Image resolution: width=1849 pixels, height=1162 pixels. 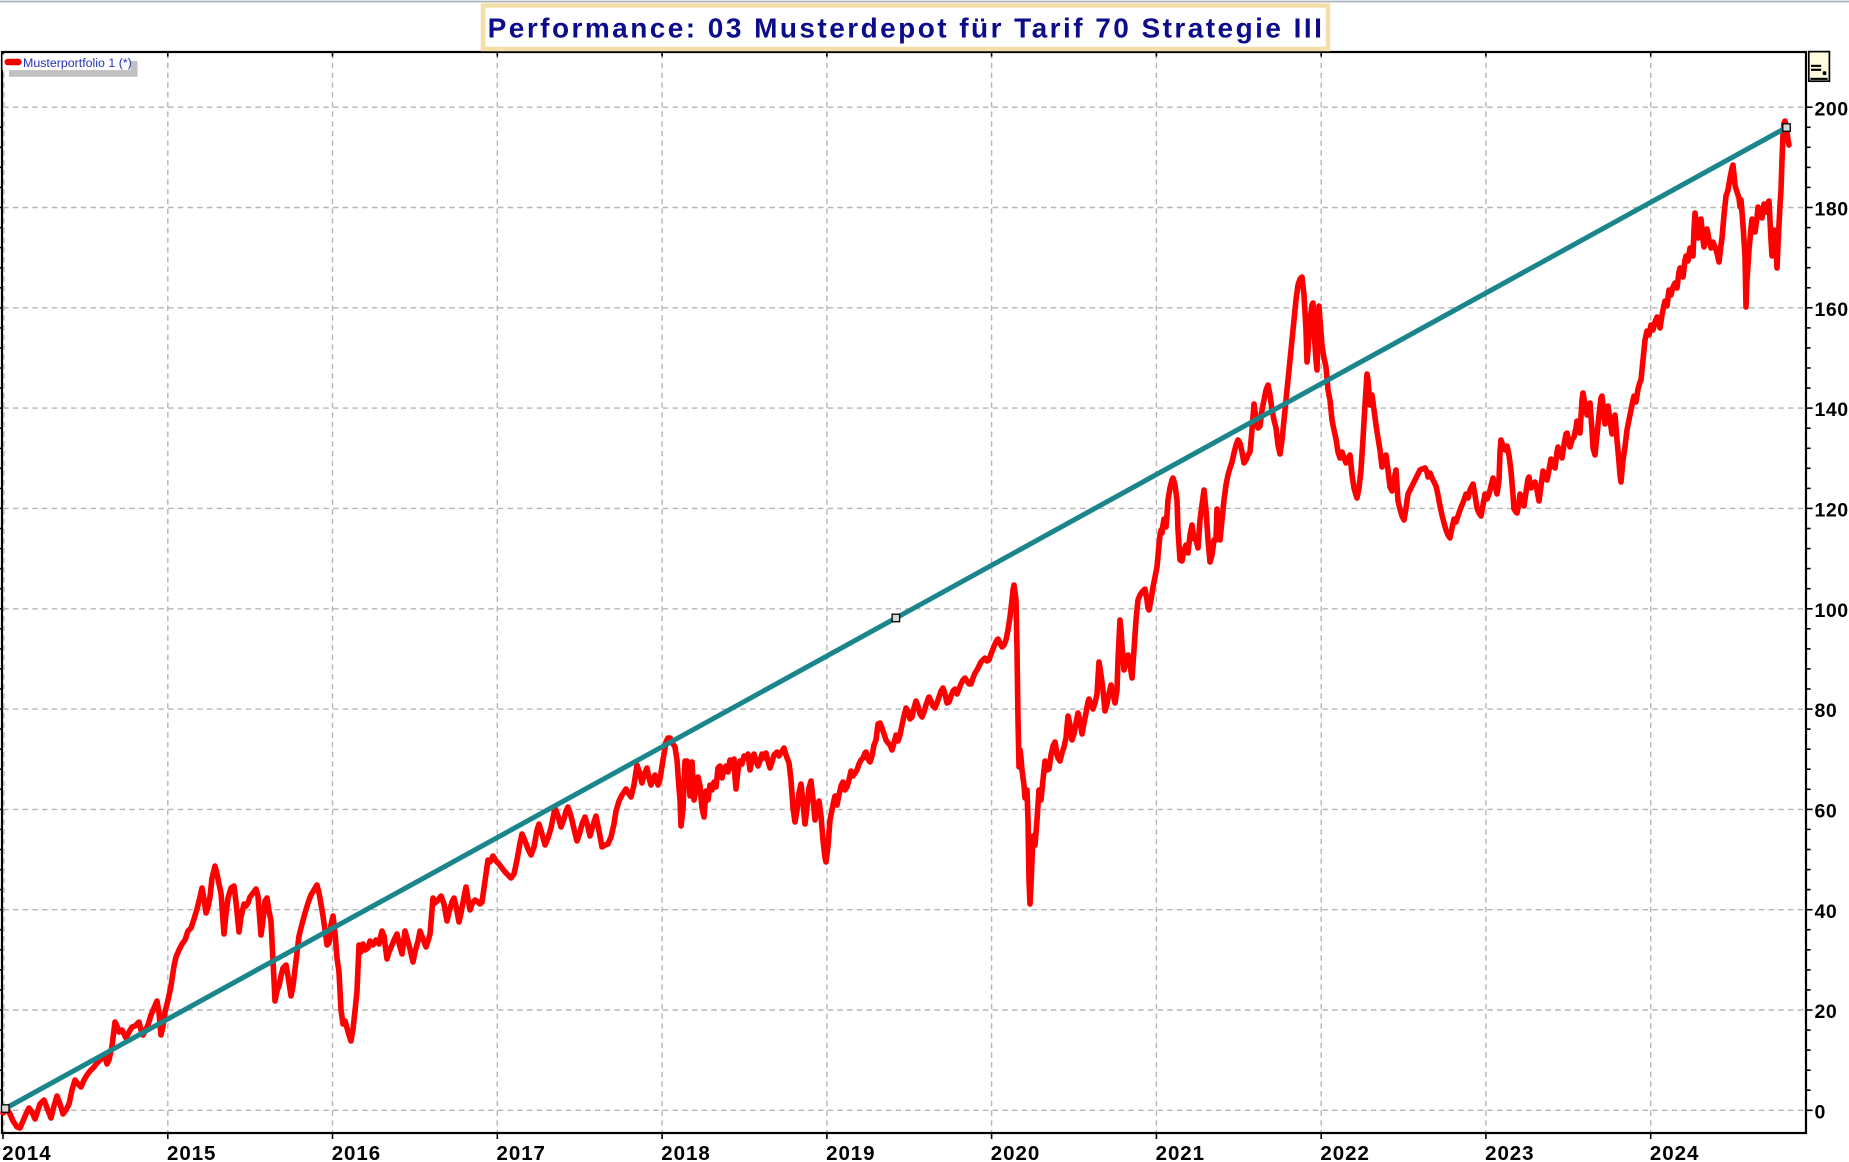 What do you see at coordinates (850, 1152) in the screenshot?
I see `svg-text: 2019` at bounding box center [850, 1152].